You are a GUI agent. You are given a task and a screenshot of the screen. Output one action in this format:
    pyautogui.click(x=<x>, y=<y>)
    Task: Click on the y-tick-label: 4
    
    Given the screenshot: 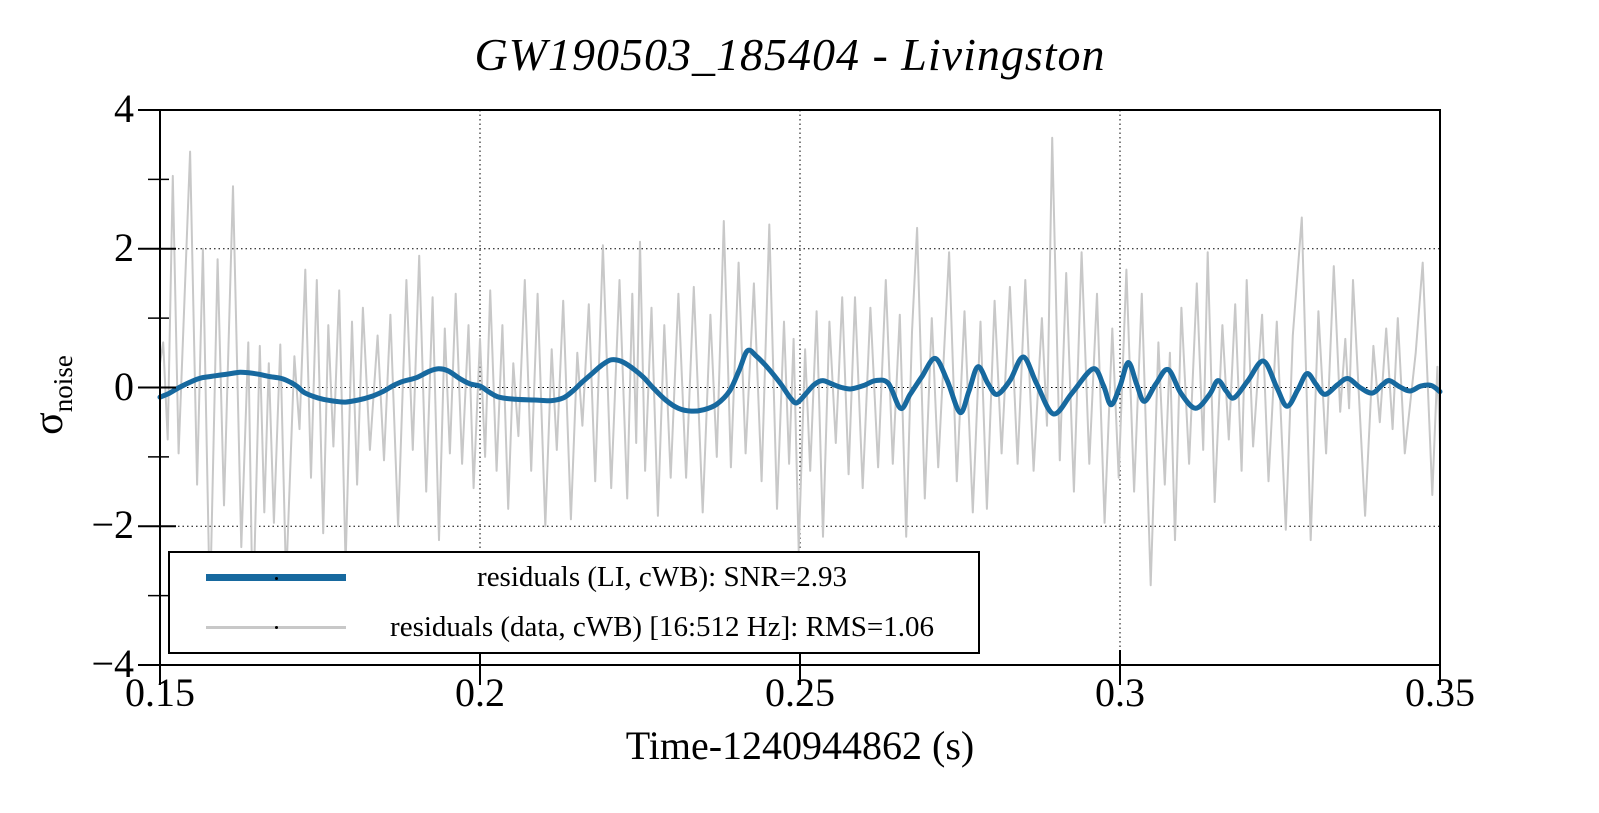 What is the action you would take?
    pyautogui.click(x=124, y=108)
    